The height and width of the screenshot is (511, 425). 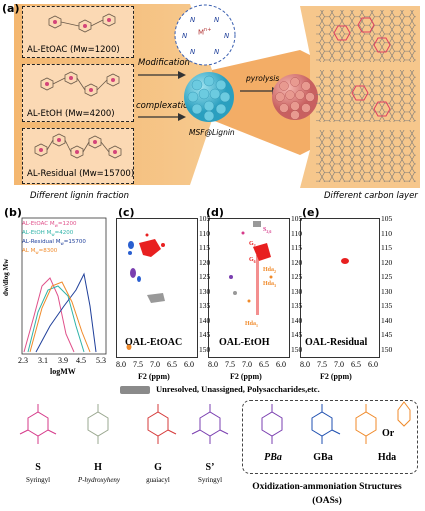 What do you see at coordinates (270, 271) in the screenshot?
I see `peak-label-hda2: Hda2` at bounding box center [270, 271].